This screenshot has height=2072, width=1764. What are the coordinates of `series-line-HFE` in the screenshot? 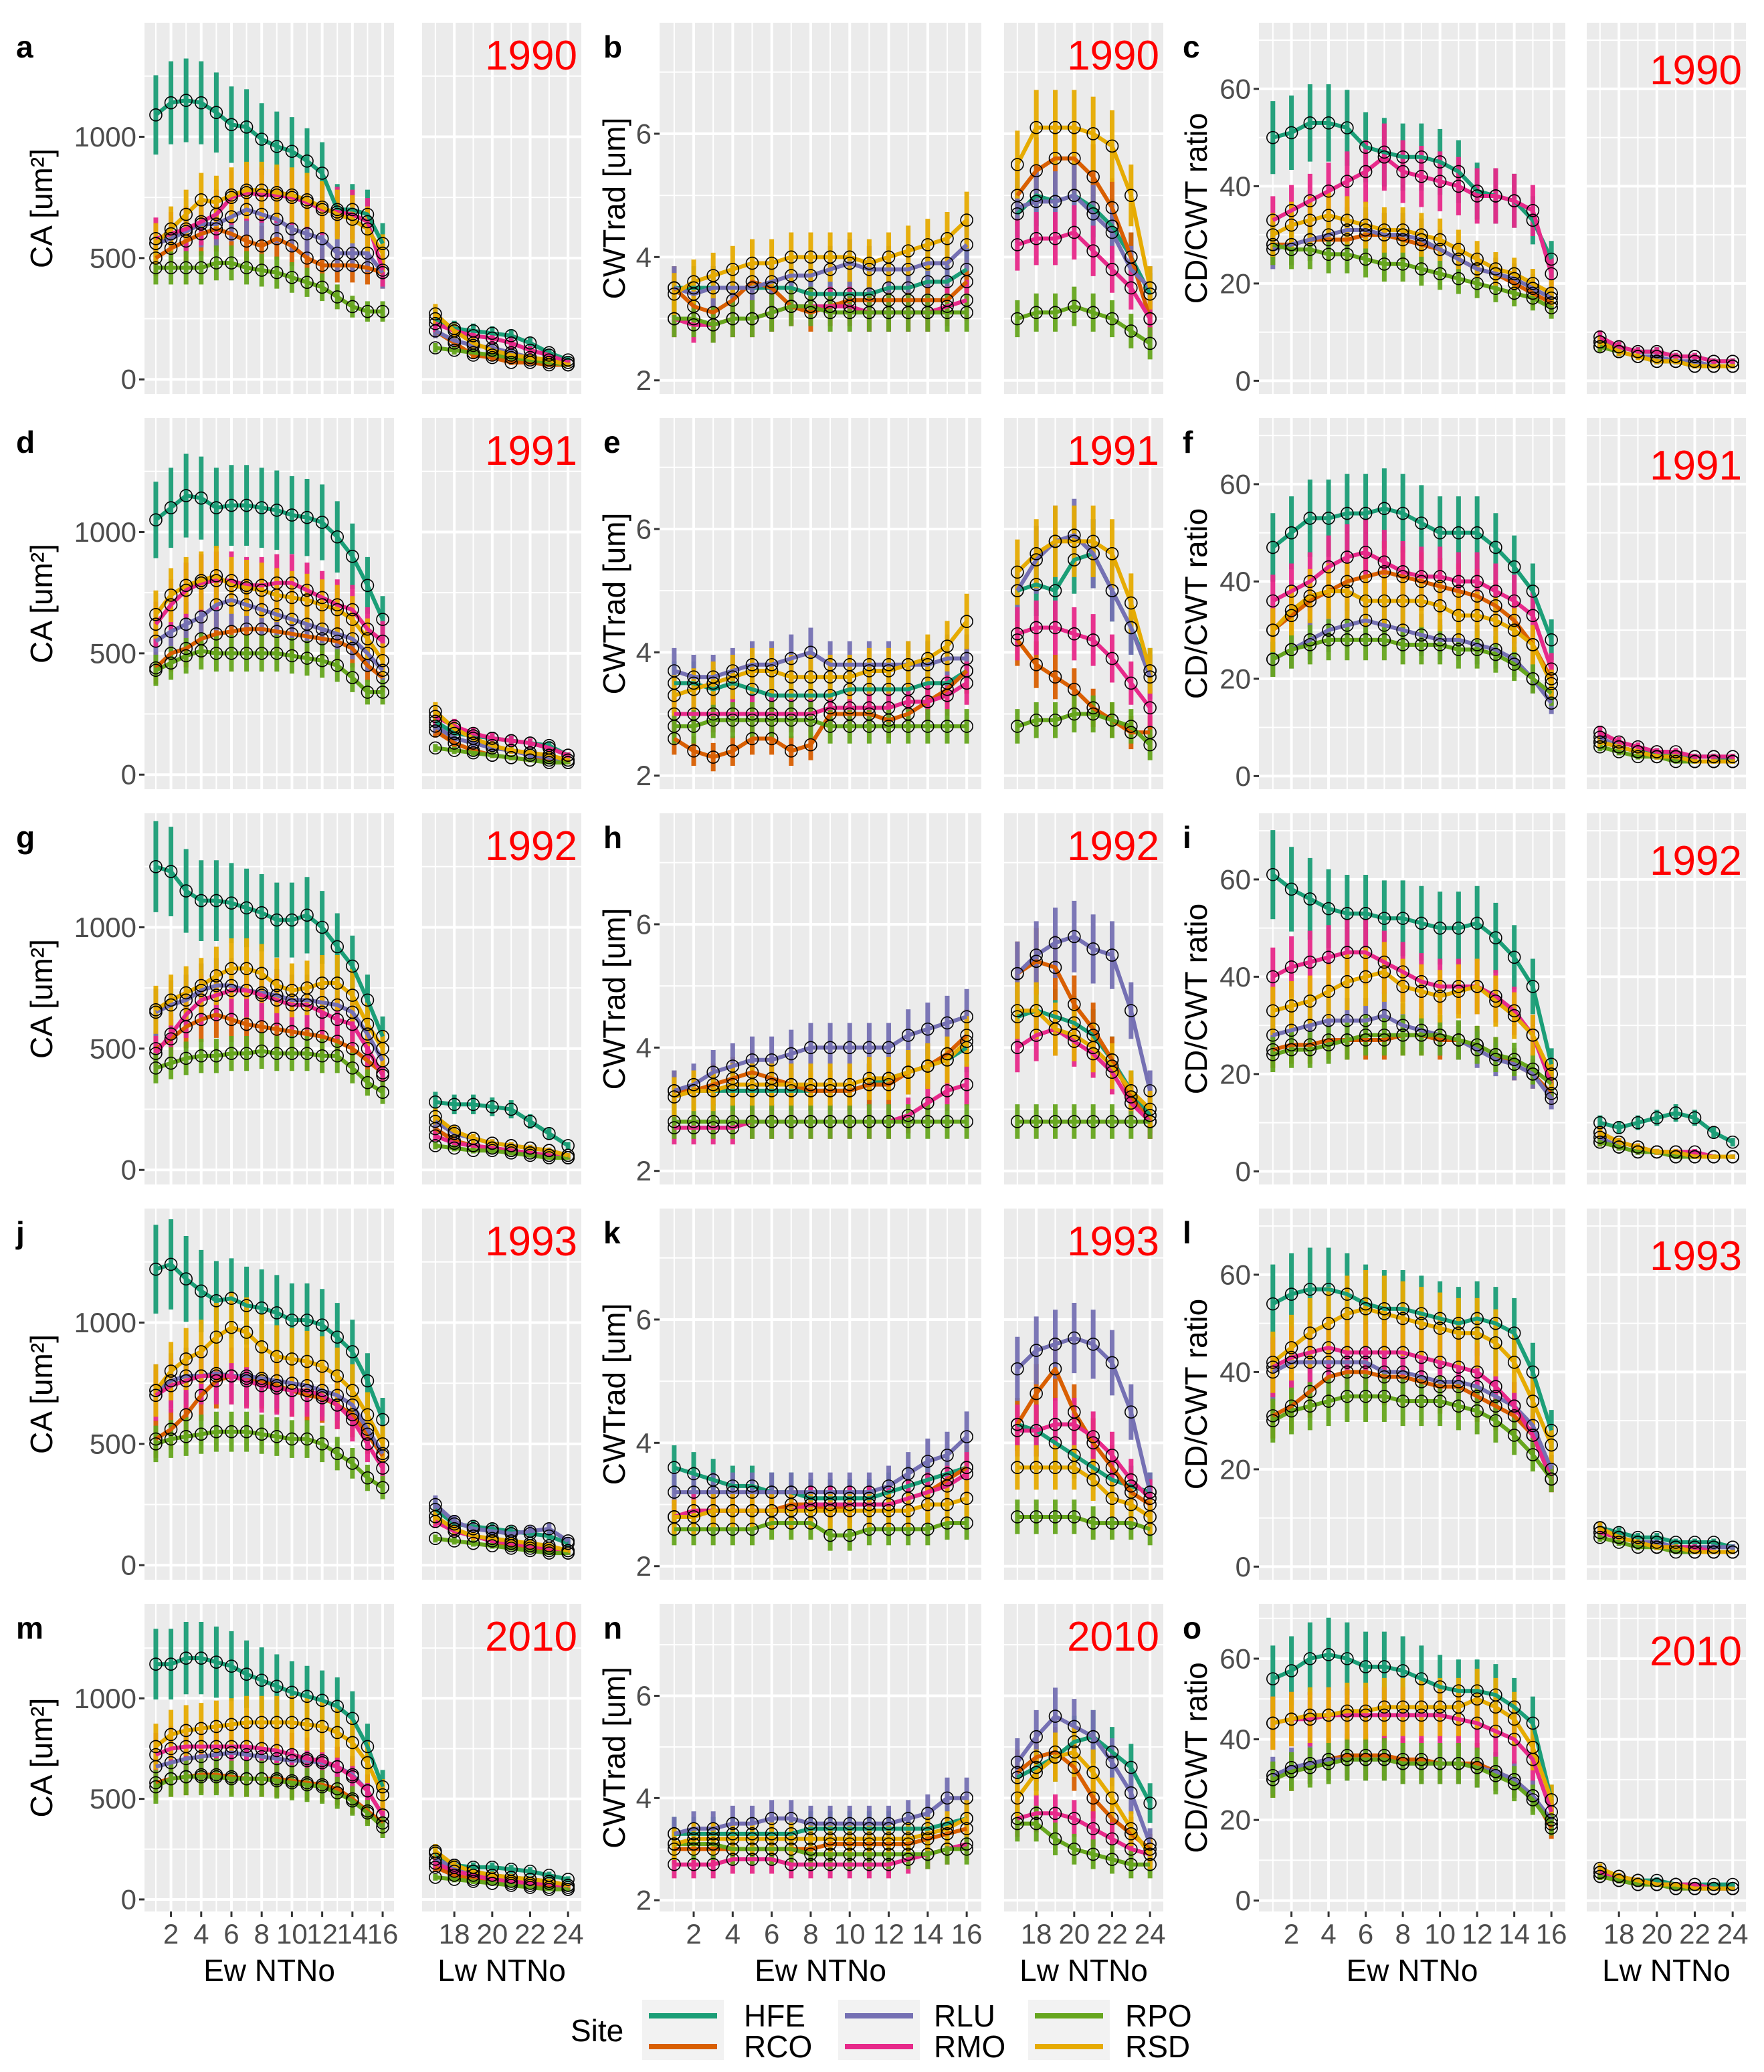 It's located at (1084, 1769).